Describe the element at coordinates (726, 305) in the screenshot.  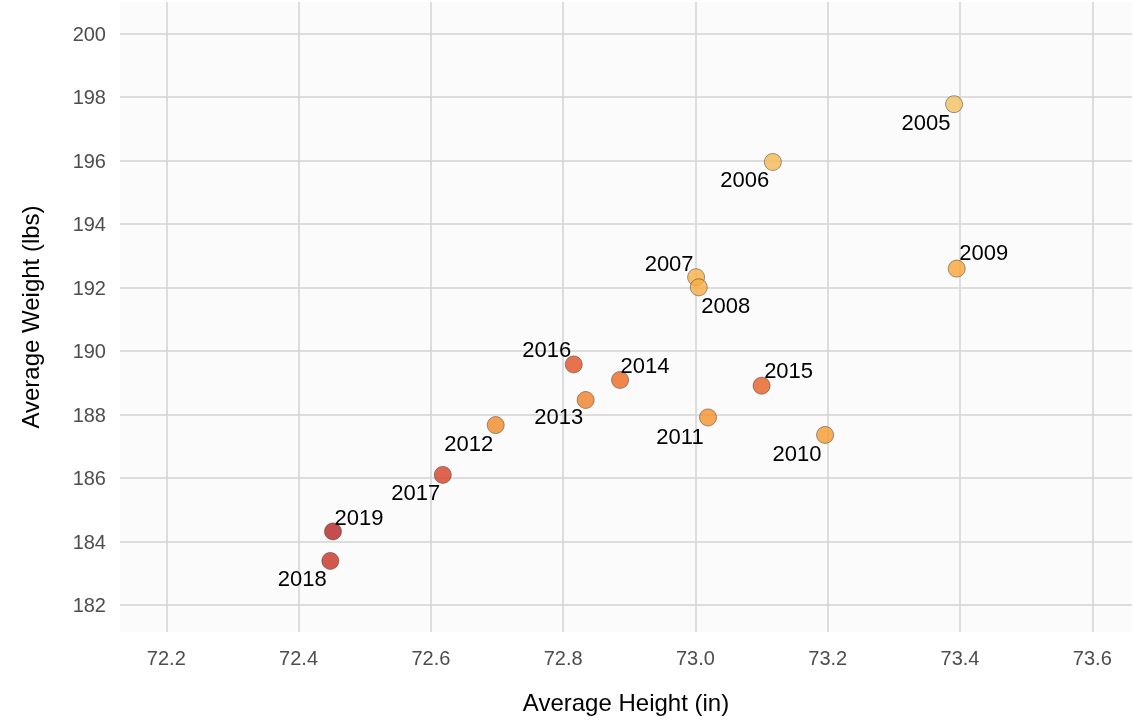
I see `annotation: 2008` at that location.